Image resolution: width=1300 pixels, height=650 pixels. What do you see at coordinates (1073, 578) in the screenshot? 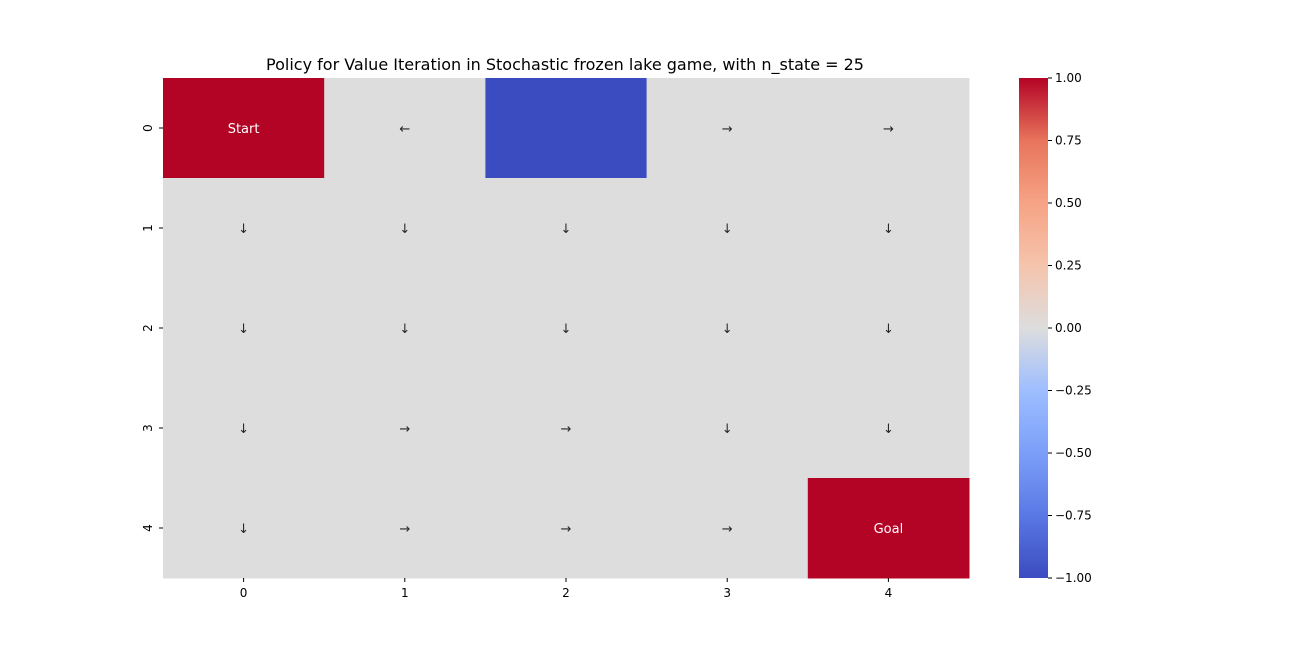
I see `colorbar-tick-label: −1.00` at bounding box center [1073, 578].